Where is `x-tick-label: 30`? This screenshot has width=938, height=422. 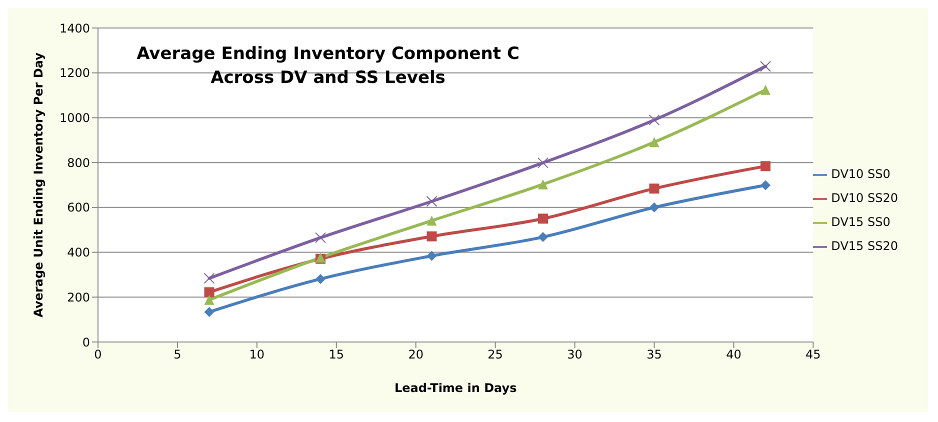 x-tick-label: 30 is located at coordinates (574, 355).